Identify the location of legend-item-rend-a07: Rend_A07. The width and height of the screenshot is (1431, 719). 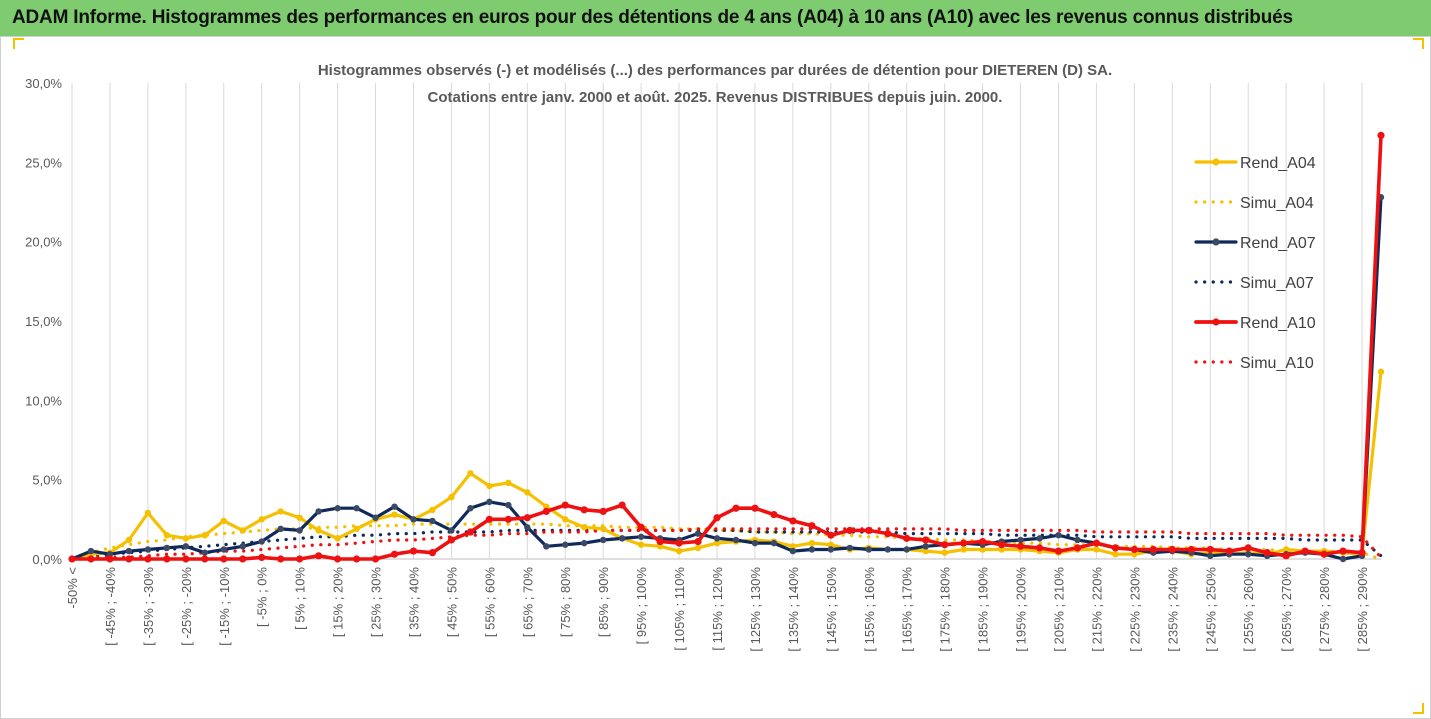
(1255, 243).